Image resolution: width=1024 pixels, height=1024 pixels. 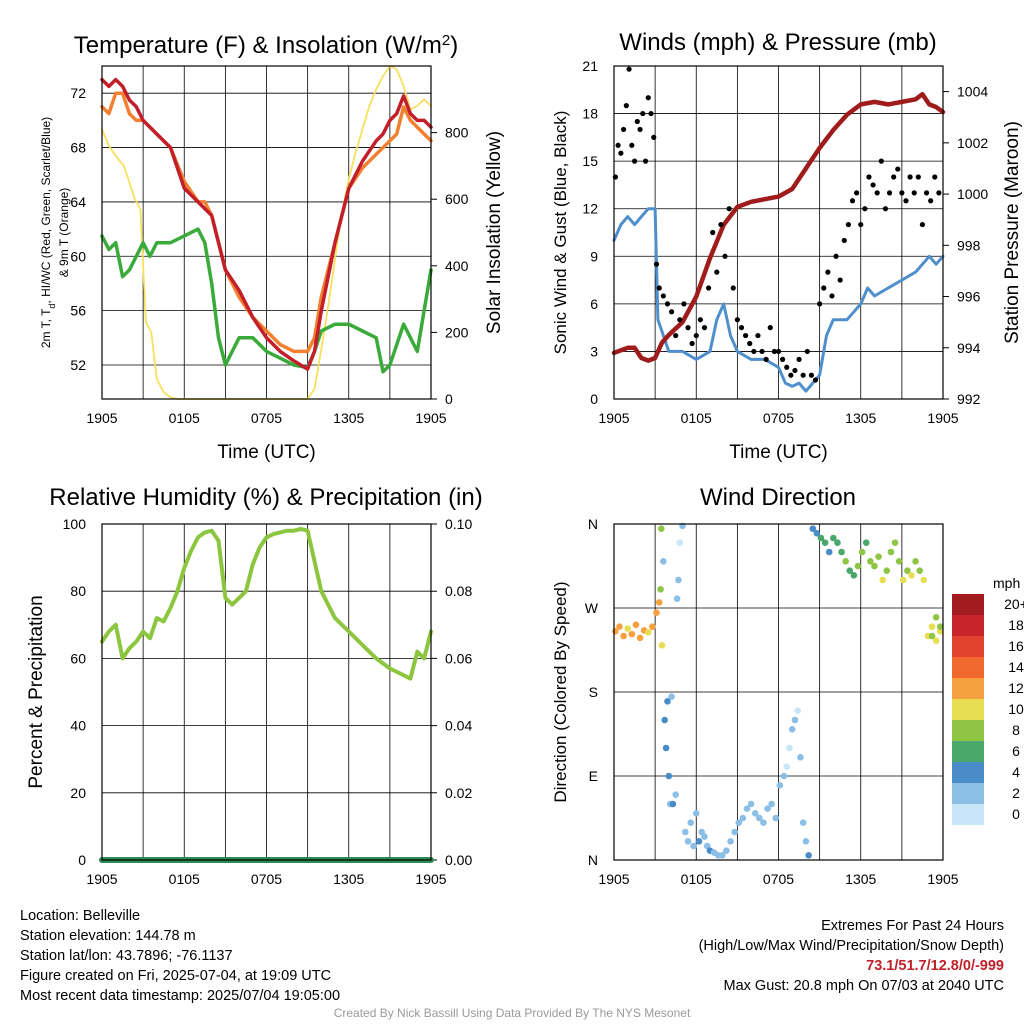 I want to click on station-elevation: Station elevation: 144.78 m, so click(x=108, y=936).